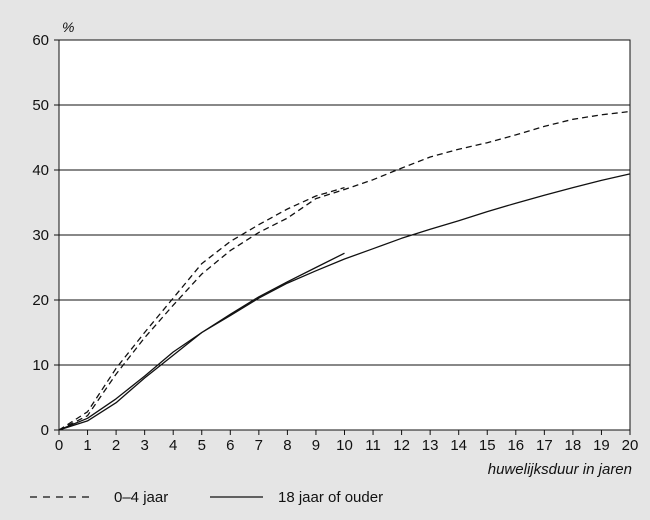  Describe the element at coordinates (330, 497) in the screenshot. I see `legend-label-18-jaar-of-ouder: 18 jaar of ouder` at that location.